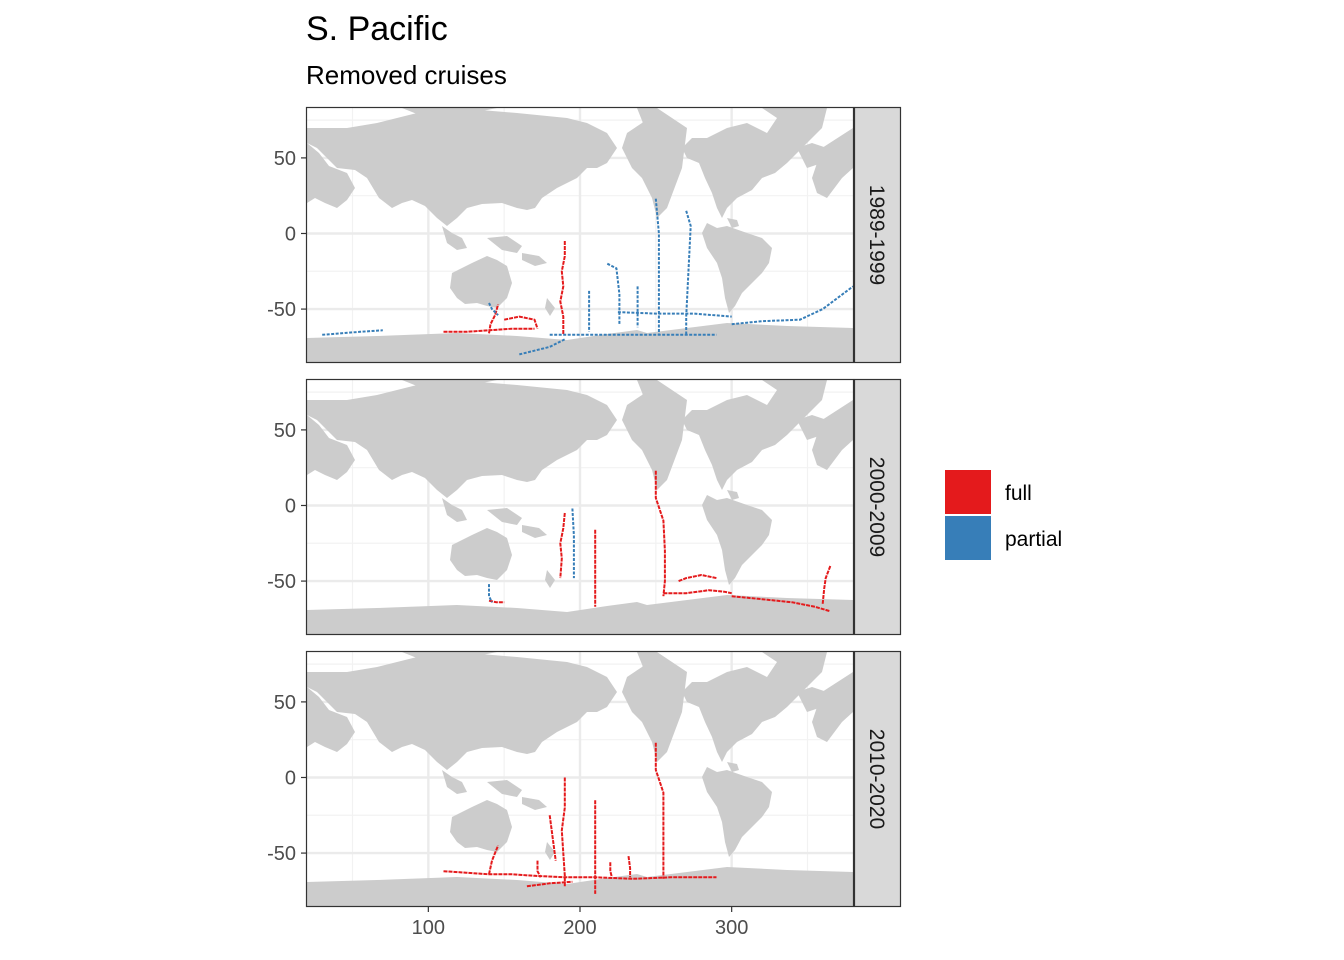 Image resolution: width=1344 pixels, height=960 pixels. I want to click on x-axis: 100 200 300, so click(580, 923).